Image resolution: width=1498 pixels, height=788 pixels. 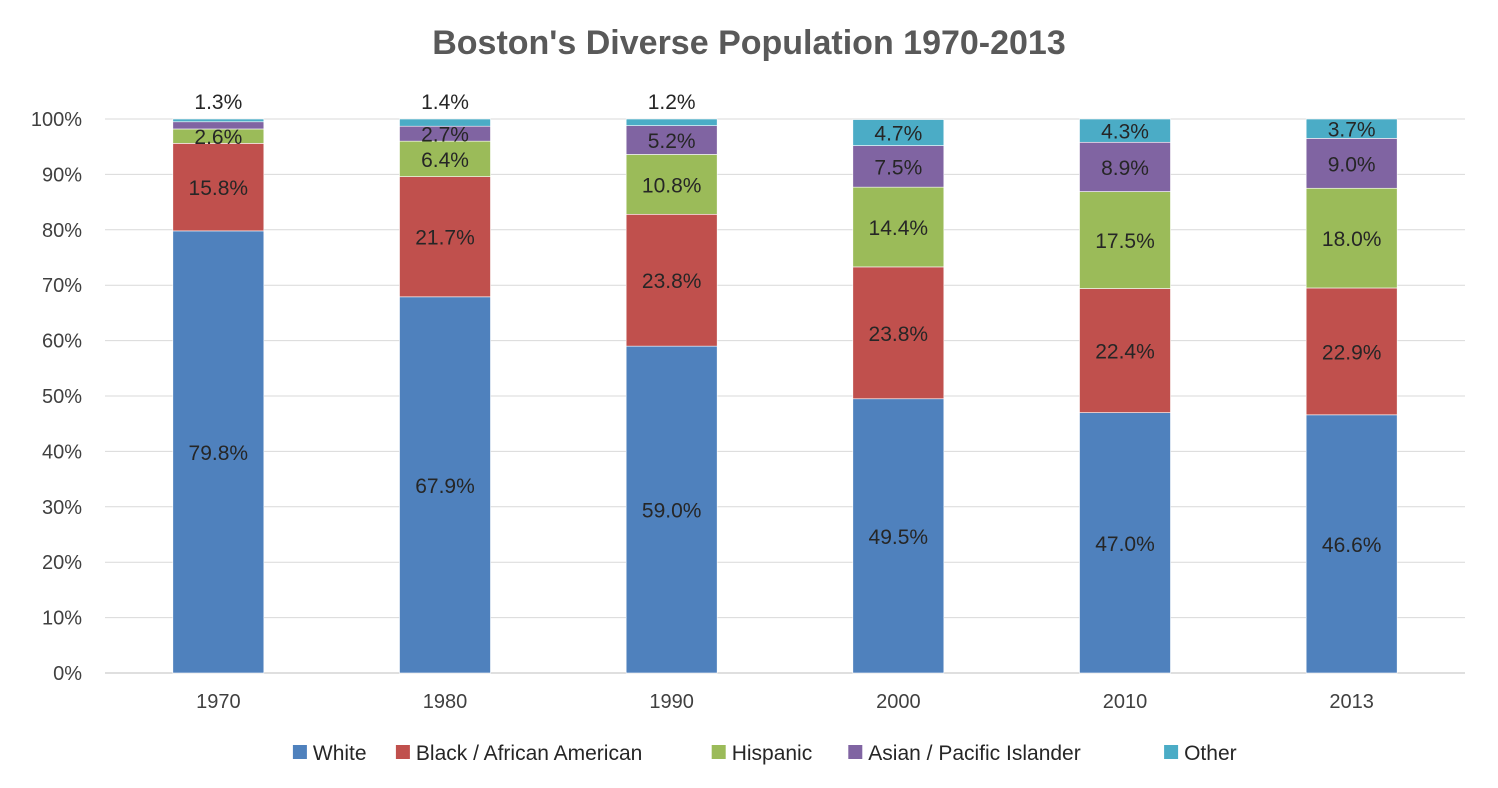 What do you see at coordinates (671, 702) in the screenshot?
I see `x-tick-label: 1990` at bounding box center [671, 702].